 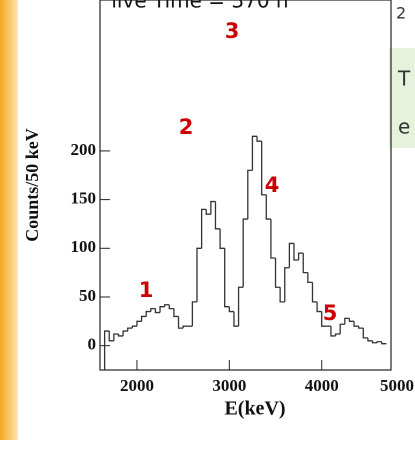 I want to click on corner-text: 2, so click(x=401, y=13).